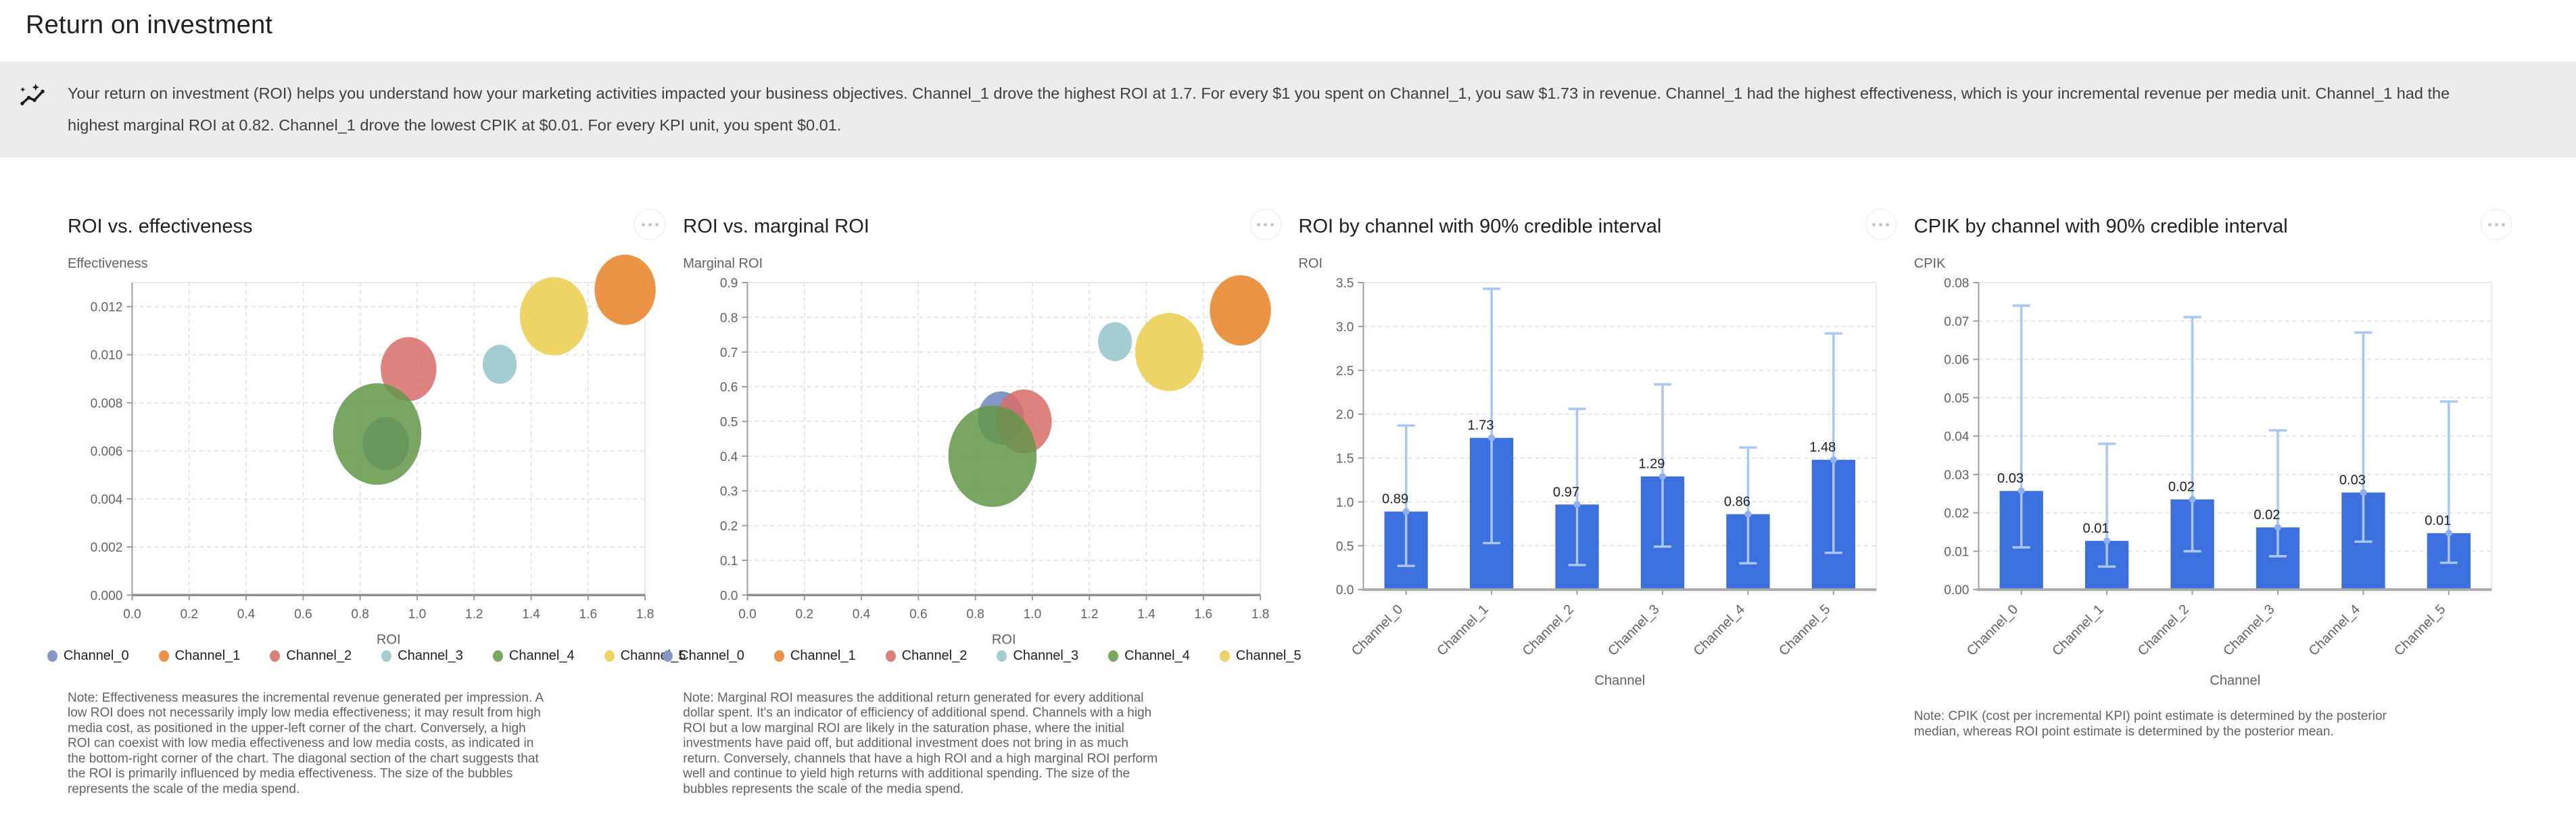 The image size is (2576, 822). What do you see at coordinates (776, 226) in the screenshot?
I see `chart-title: ROI vs. marginal ROI` at bounding box center [776, 226].